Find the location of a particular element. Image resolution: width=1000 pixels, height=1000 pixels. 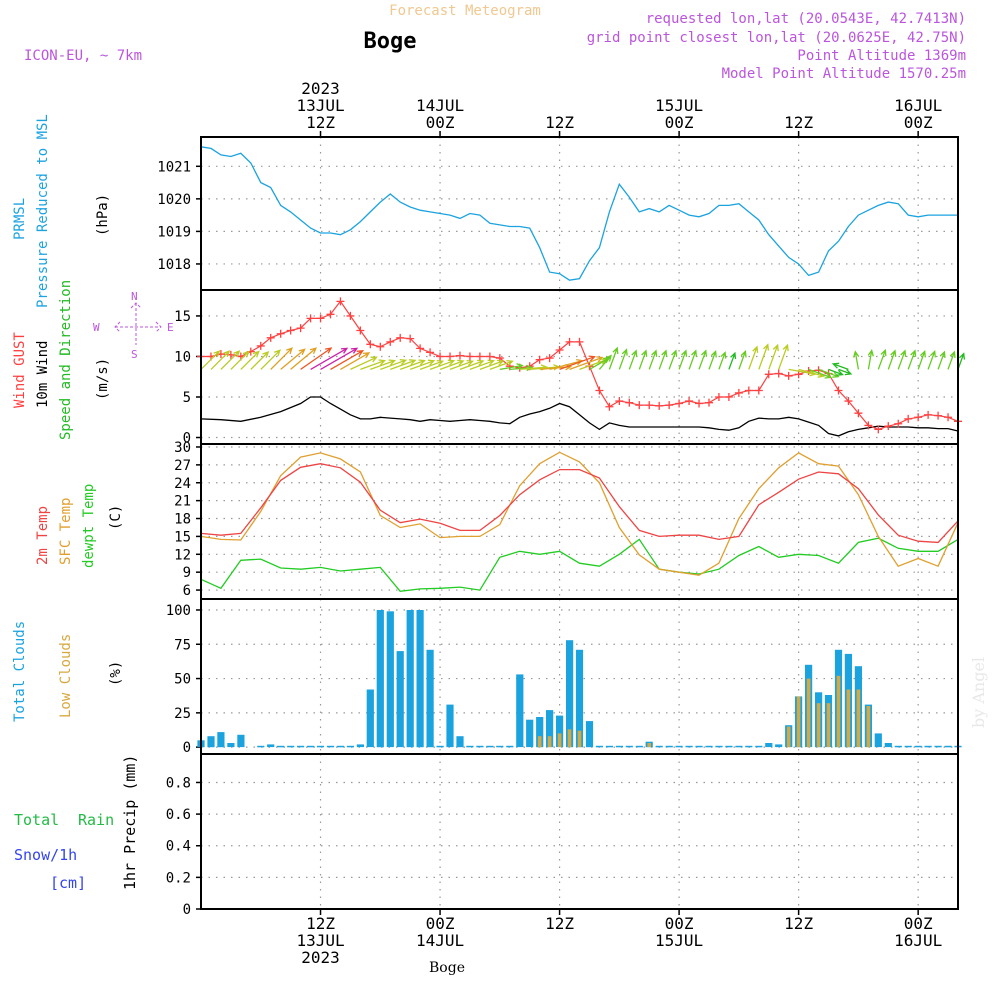

temp-ytick-label: 15 is located at coordinates (182, 537).